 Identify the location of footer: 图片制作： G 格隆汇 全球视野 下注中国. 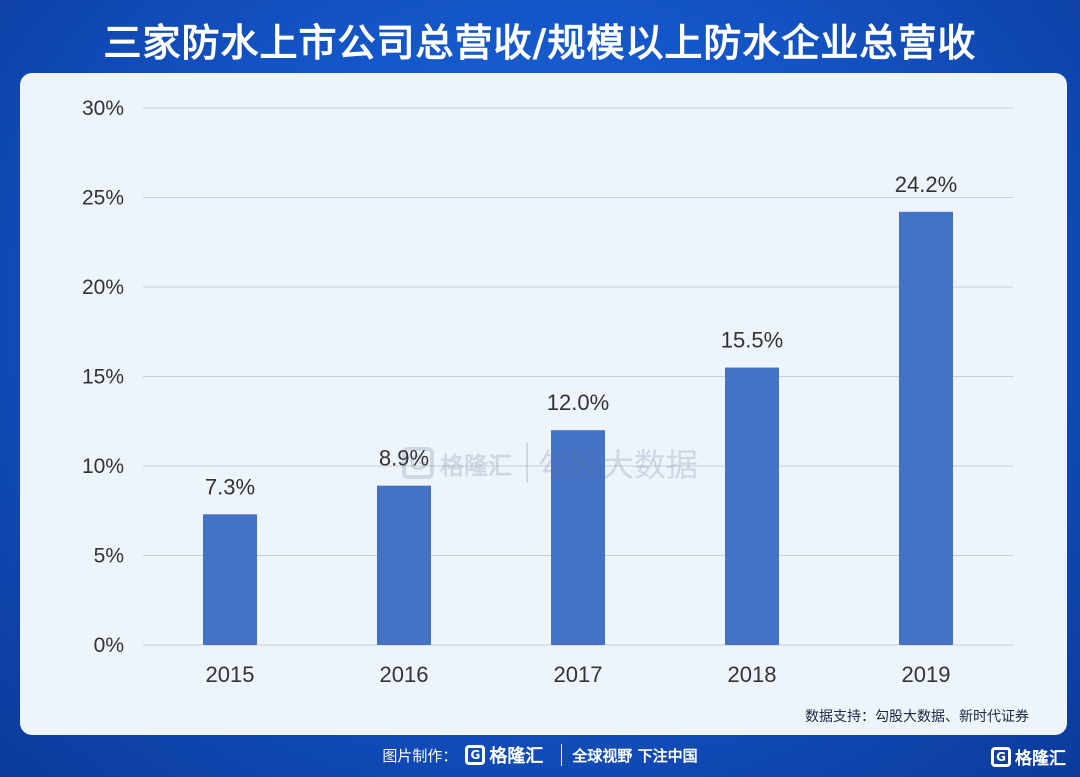
(540, 755).